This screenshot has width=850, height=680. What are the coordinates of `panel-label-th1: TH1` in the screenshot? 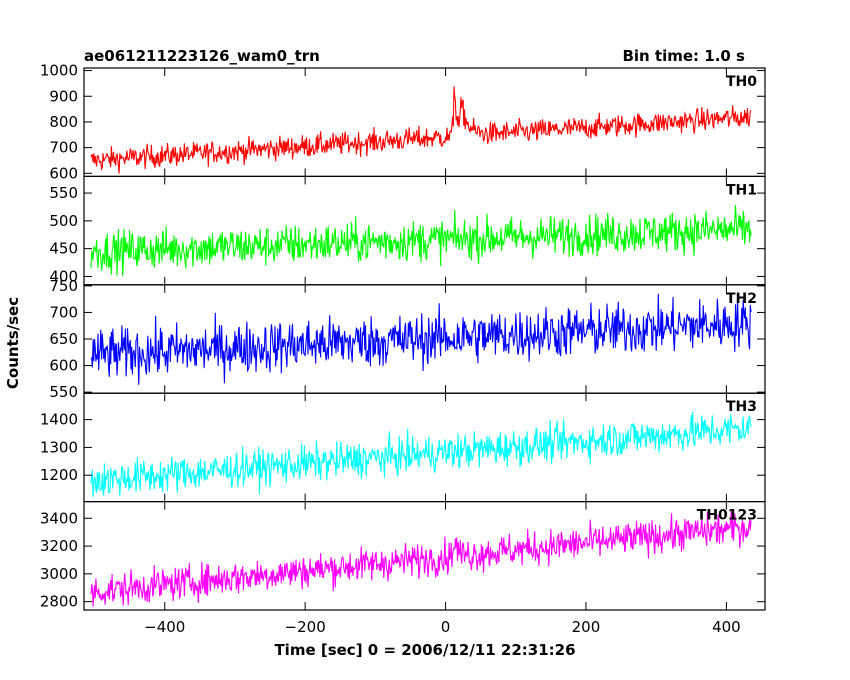 It's located at (741, 190).